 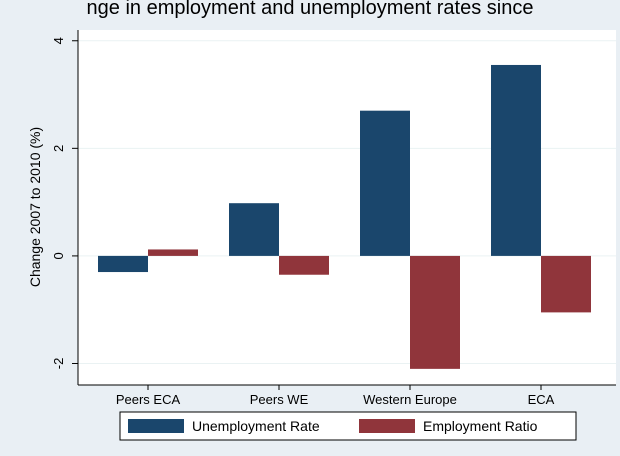 I want to click on y-tick-label: 4, so click(x=58, y=40).